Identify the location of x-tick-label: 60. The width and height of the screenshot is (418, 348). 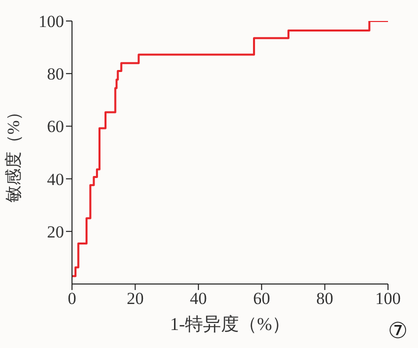
(261, 298).